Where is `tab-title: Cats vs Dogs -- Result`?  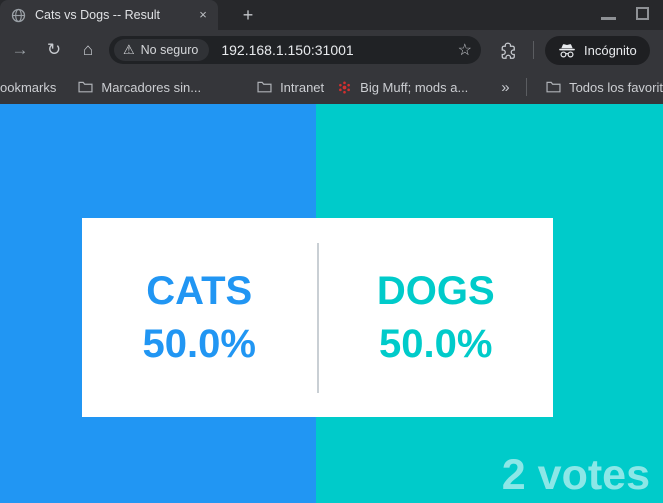 tab-title: Cats vs Dogs -- Result is located at coordinates (98, 15).